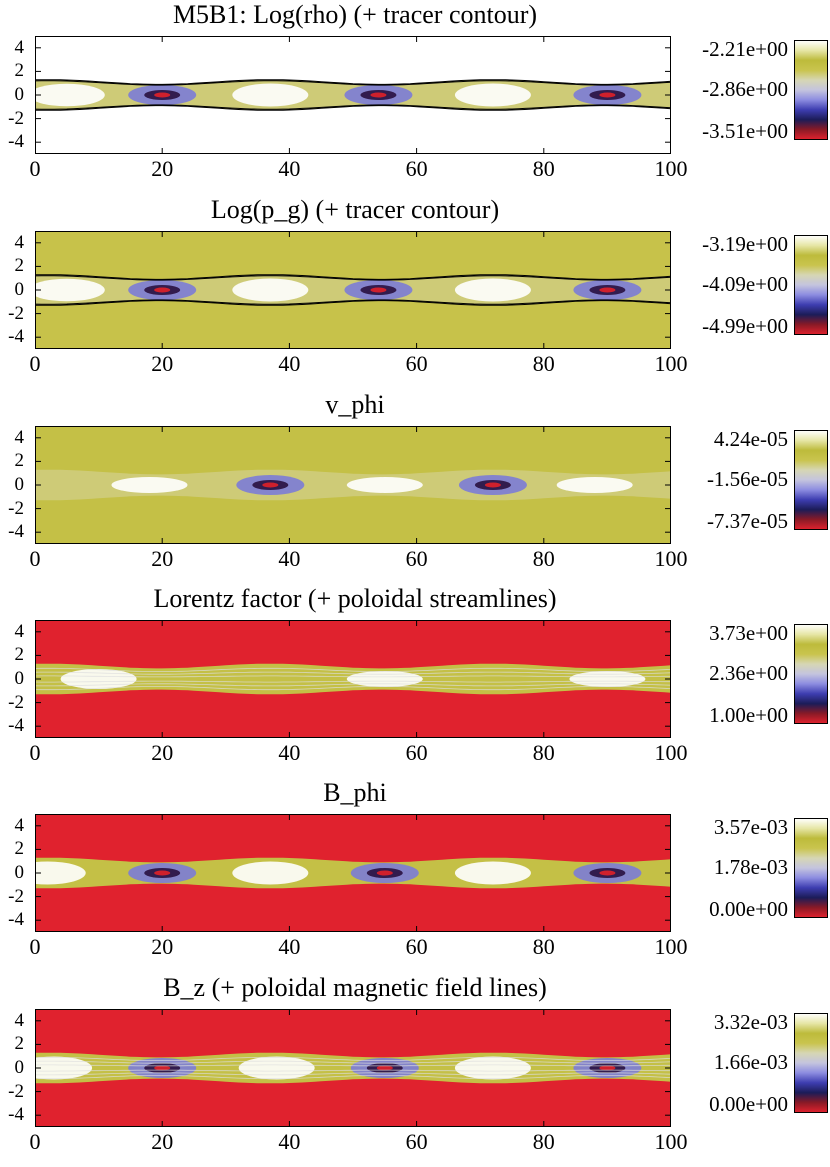  I want to click on plot-area, so click(353, 485).